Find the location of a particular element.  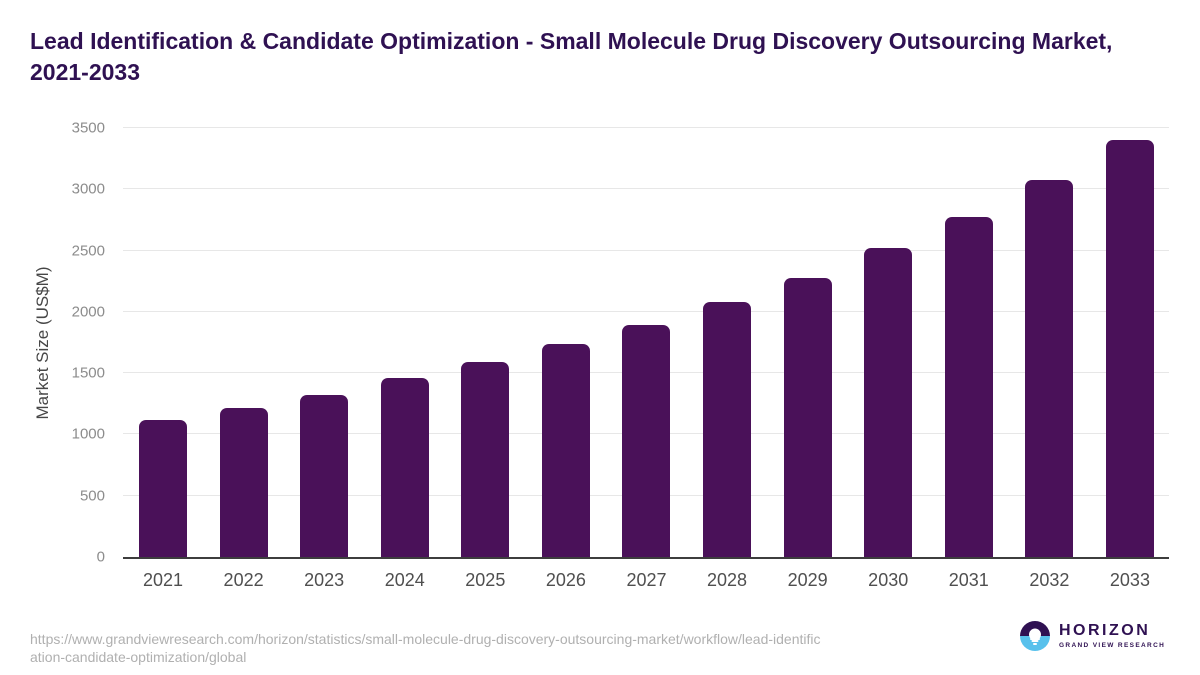

bar-column-2027: 2027 is located at coordinates (646, 359).